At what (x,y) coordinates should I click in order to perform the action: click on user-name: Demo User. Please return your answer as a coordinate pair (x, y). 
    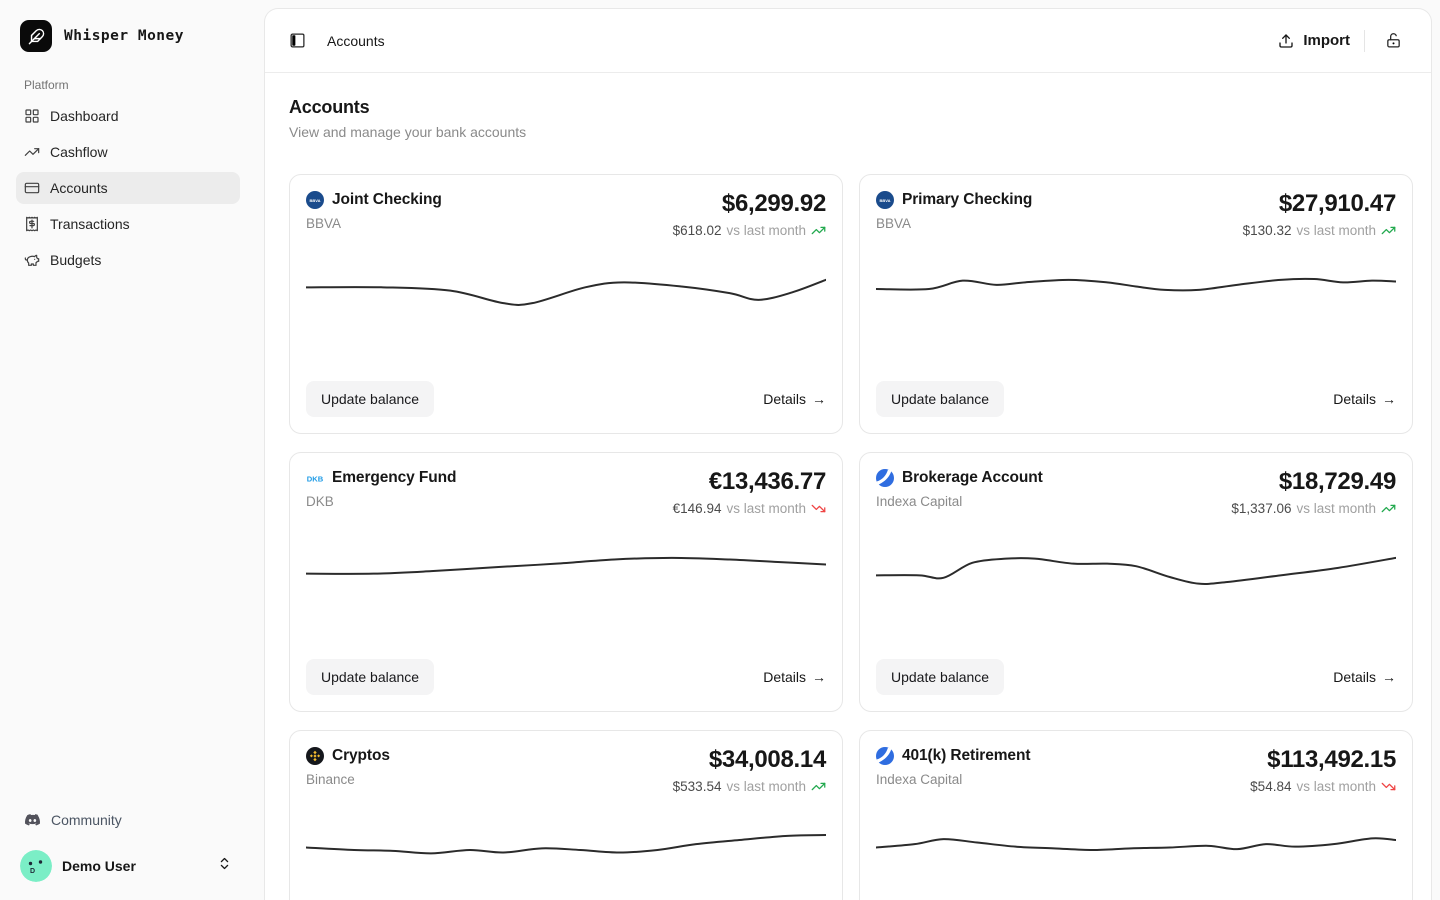
    Looking at the image, I should click on (99, 866).